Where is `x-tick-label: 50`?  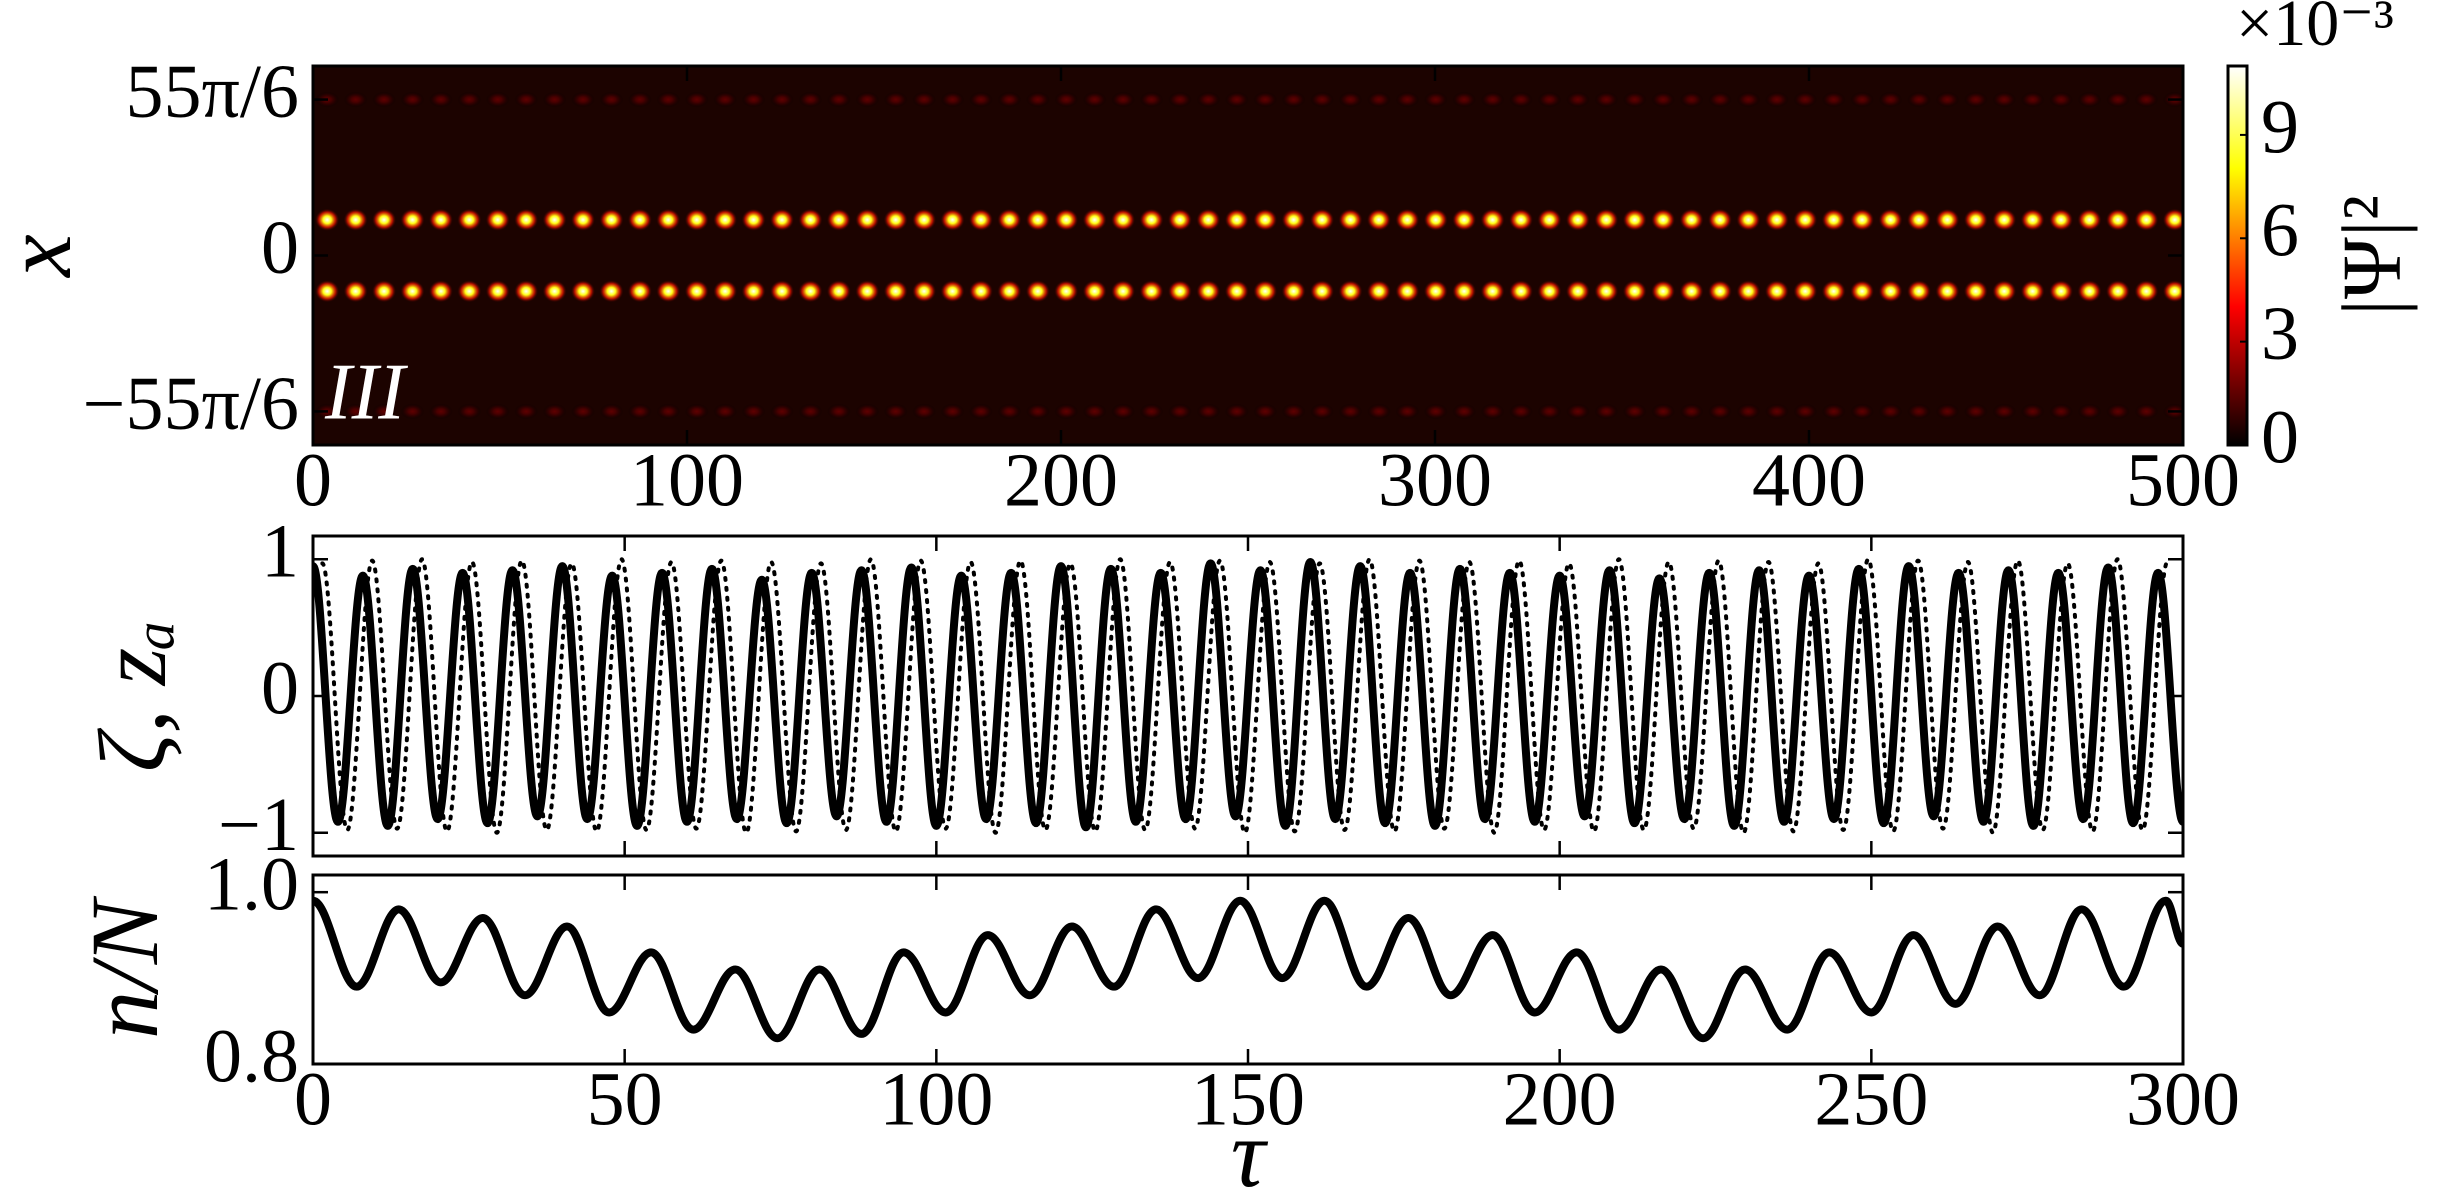
x-tick-label: 50 is located at coordinates (625, 1099).